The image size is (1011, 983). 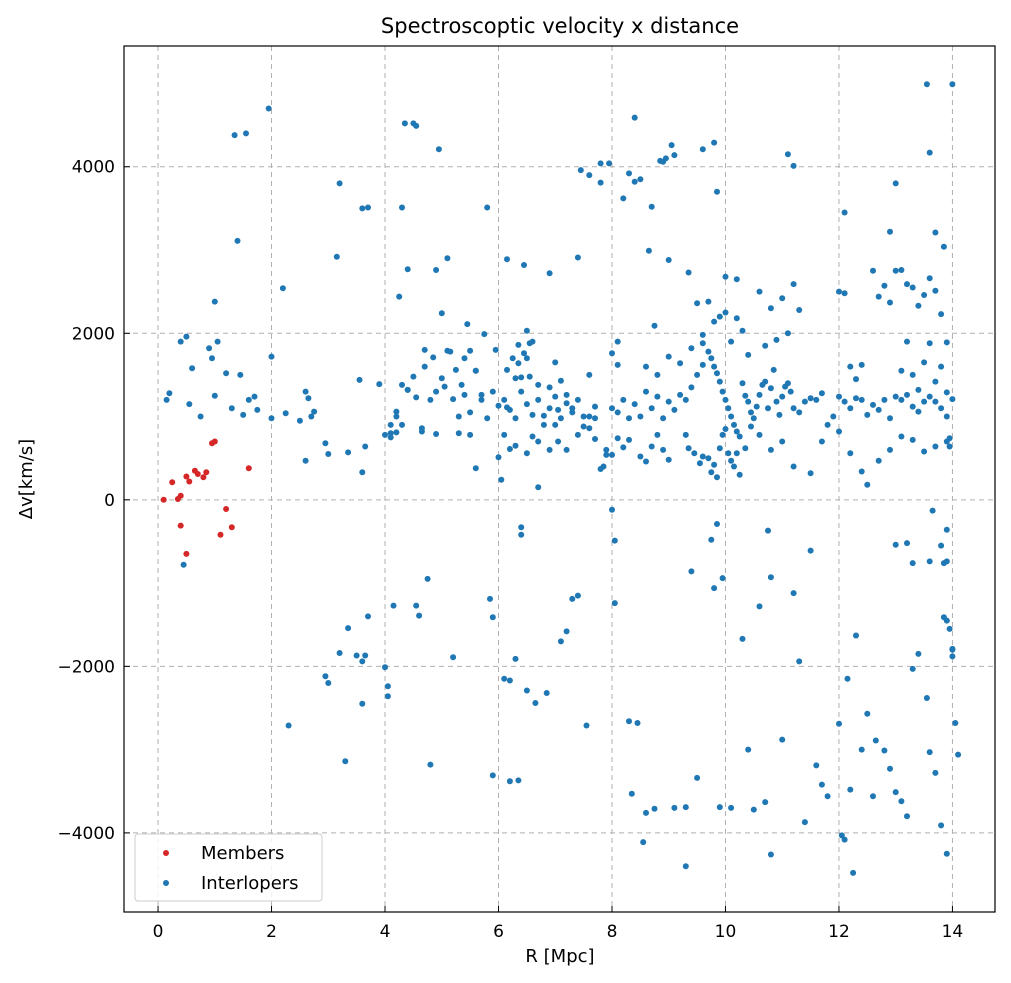 What do you see at coordinates (250, 883) in the screenshot?
I see `legend-label-interlopers: Interlopers` at bounding box center [250, 883].